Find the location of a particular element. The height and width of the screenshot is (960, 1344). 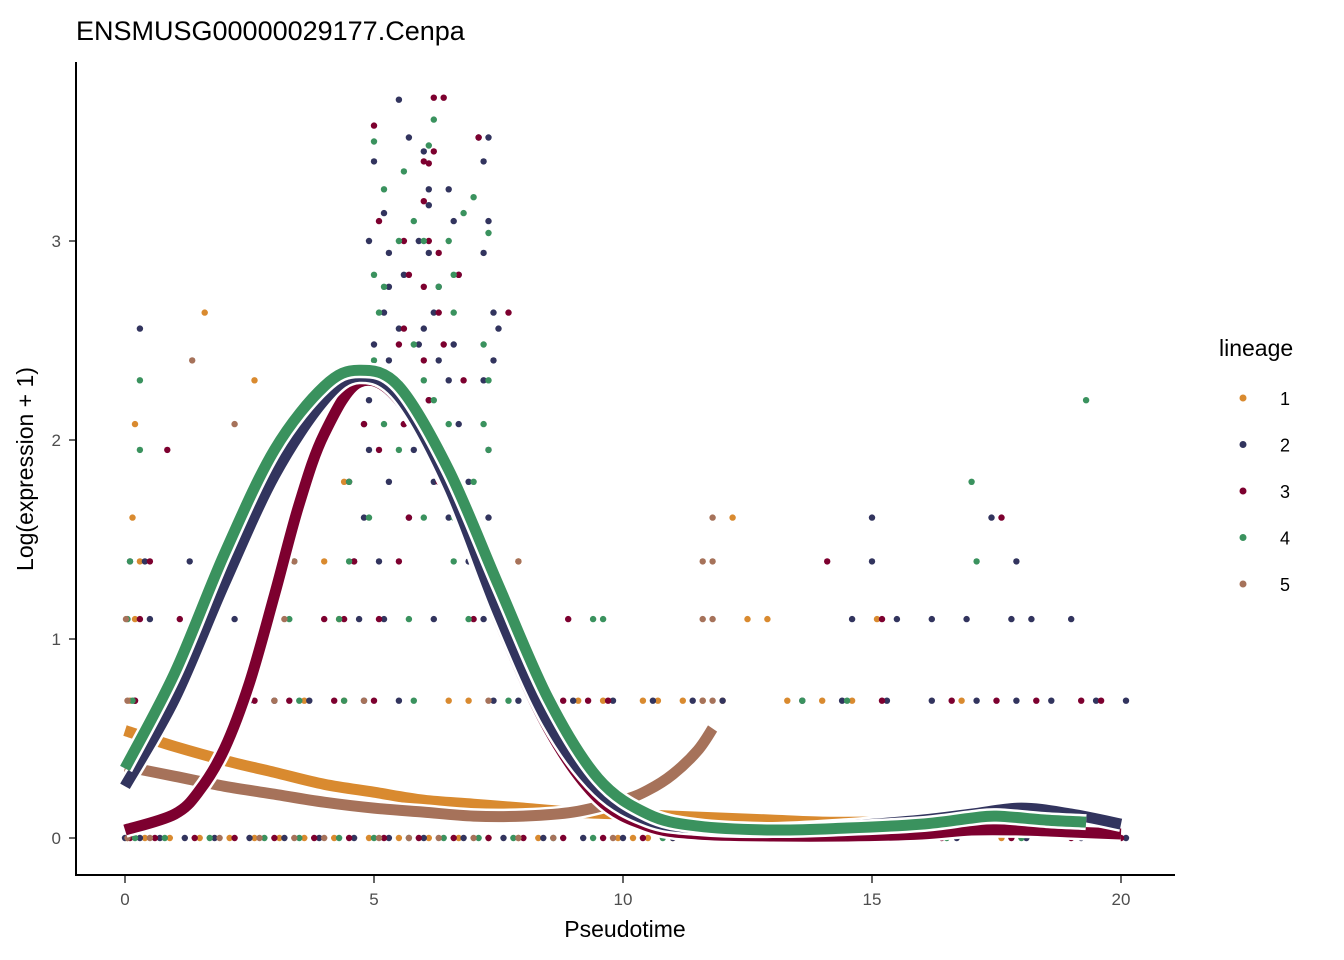

chart-title: ENSMUSG00000029177.Cenpa is located at coordinates (271, 31).